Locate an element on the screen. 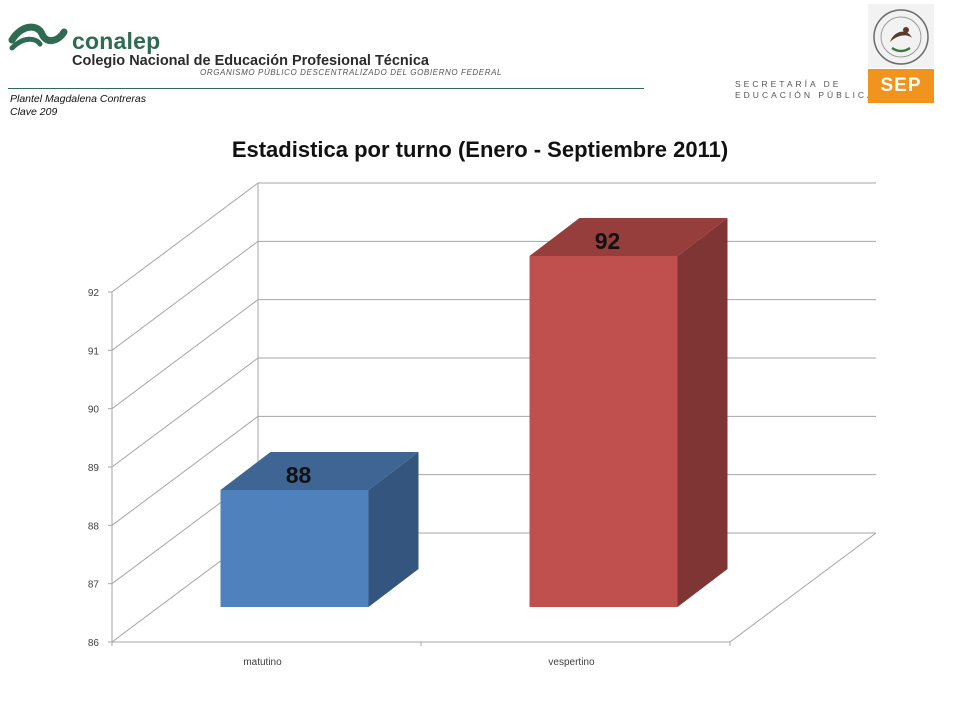  y-tick-label-0: 86 is located at coordinates (94, 643).